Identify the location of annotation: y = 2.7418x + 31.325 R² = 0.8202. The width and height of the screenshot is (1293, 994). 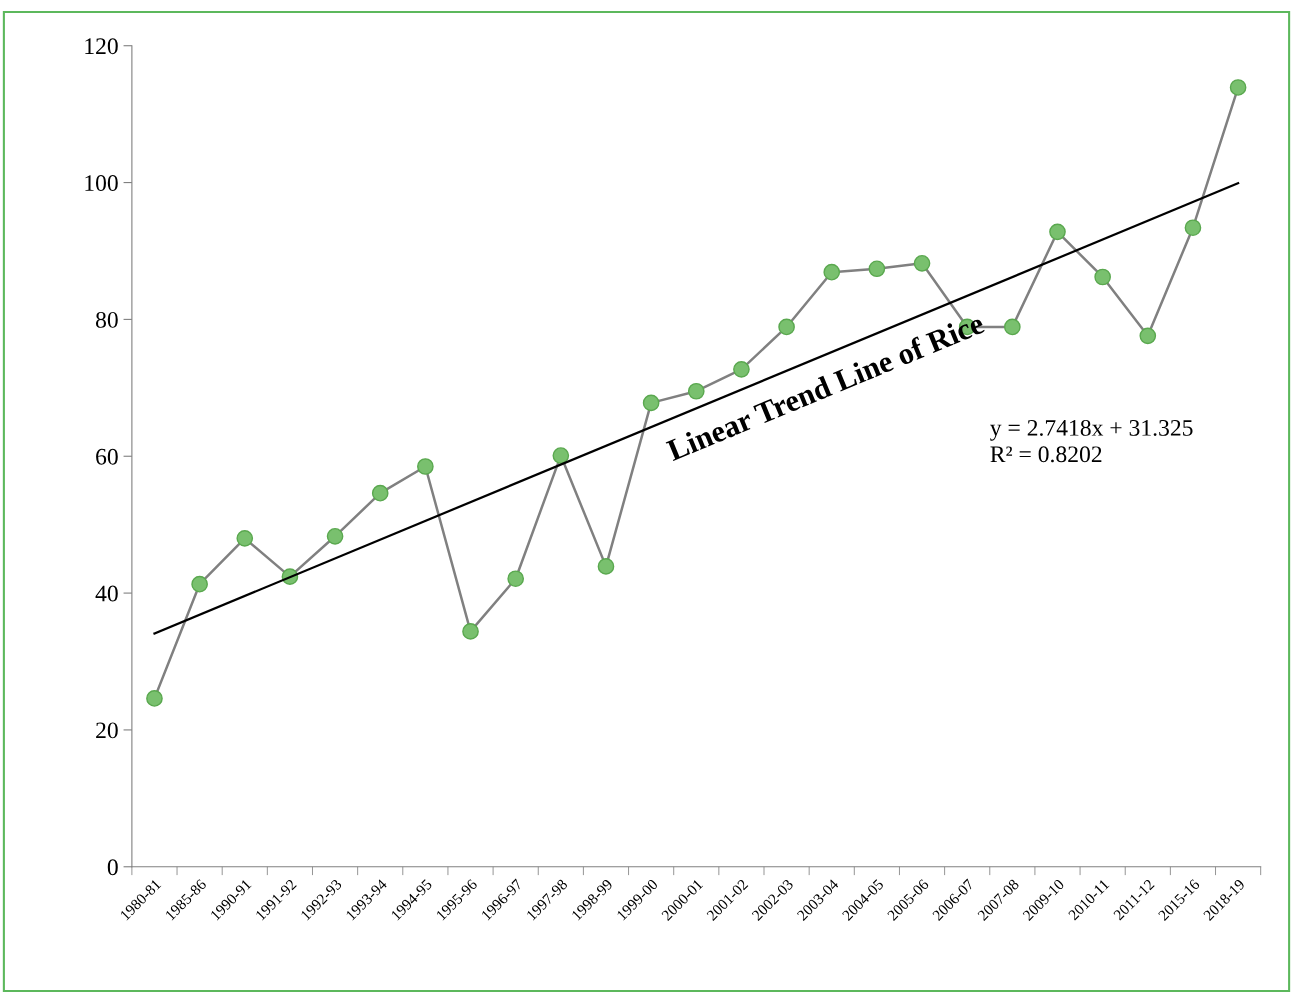
(1091, 441).